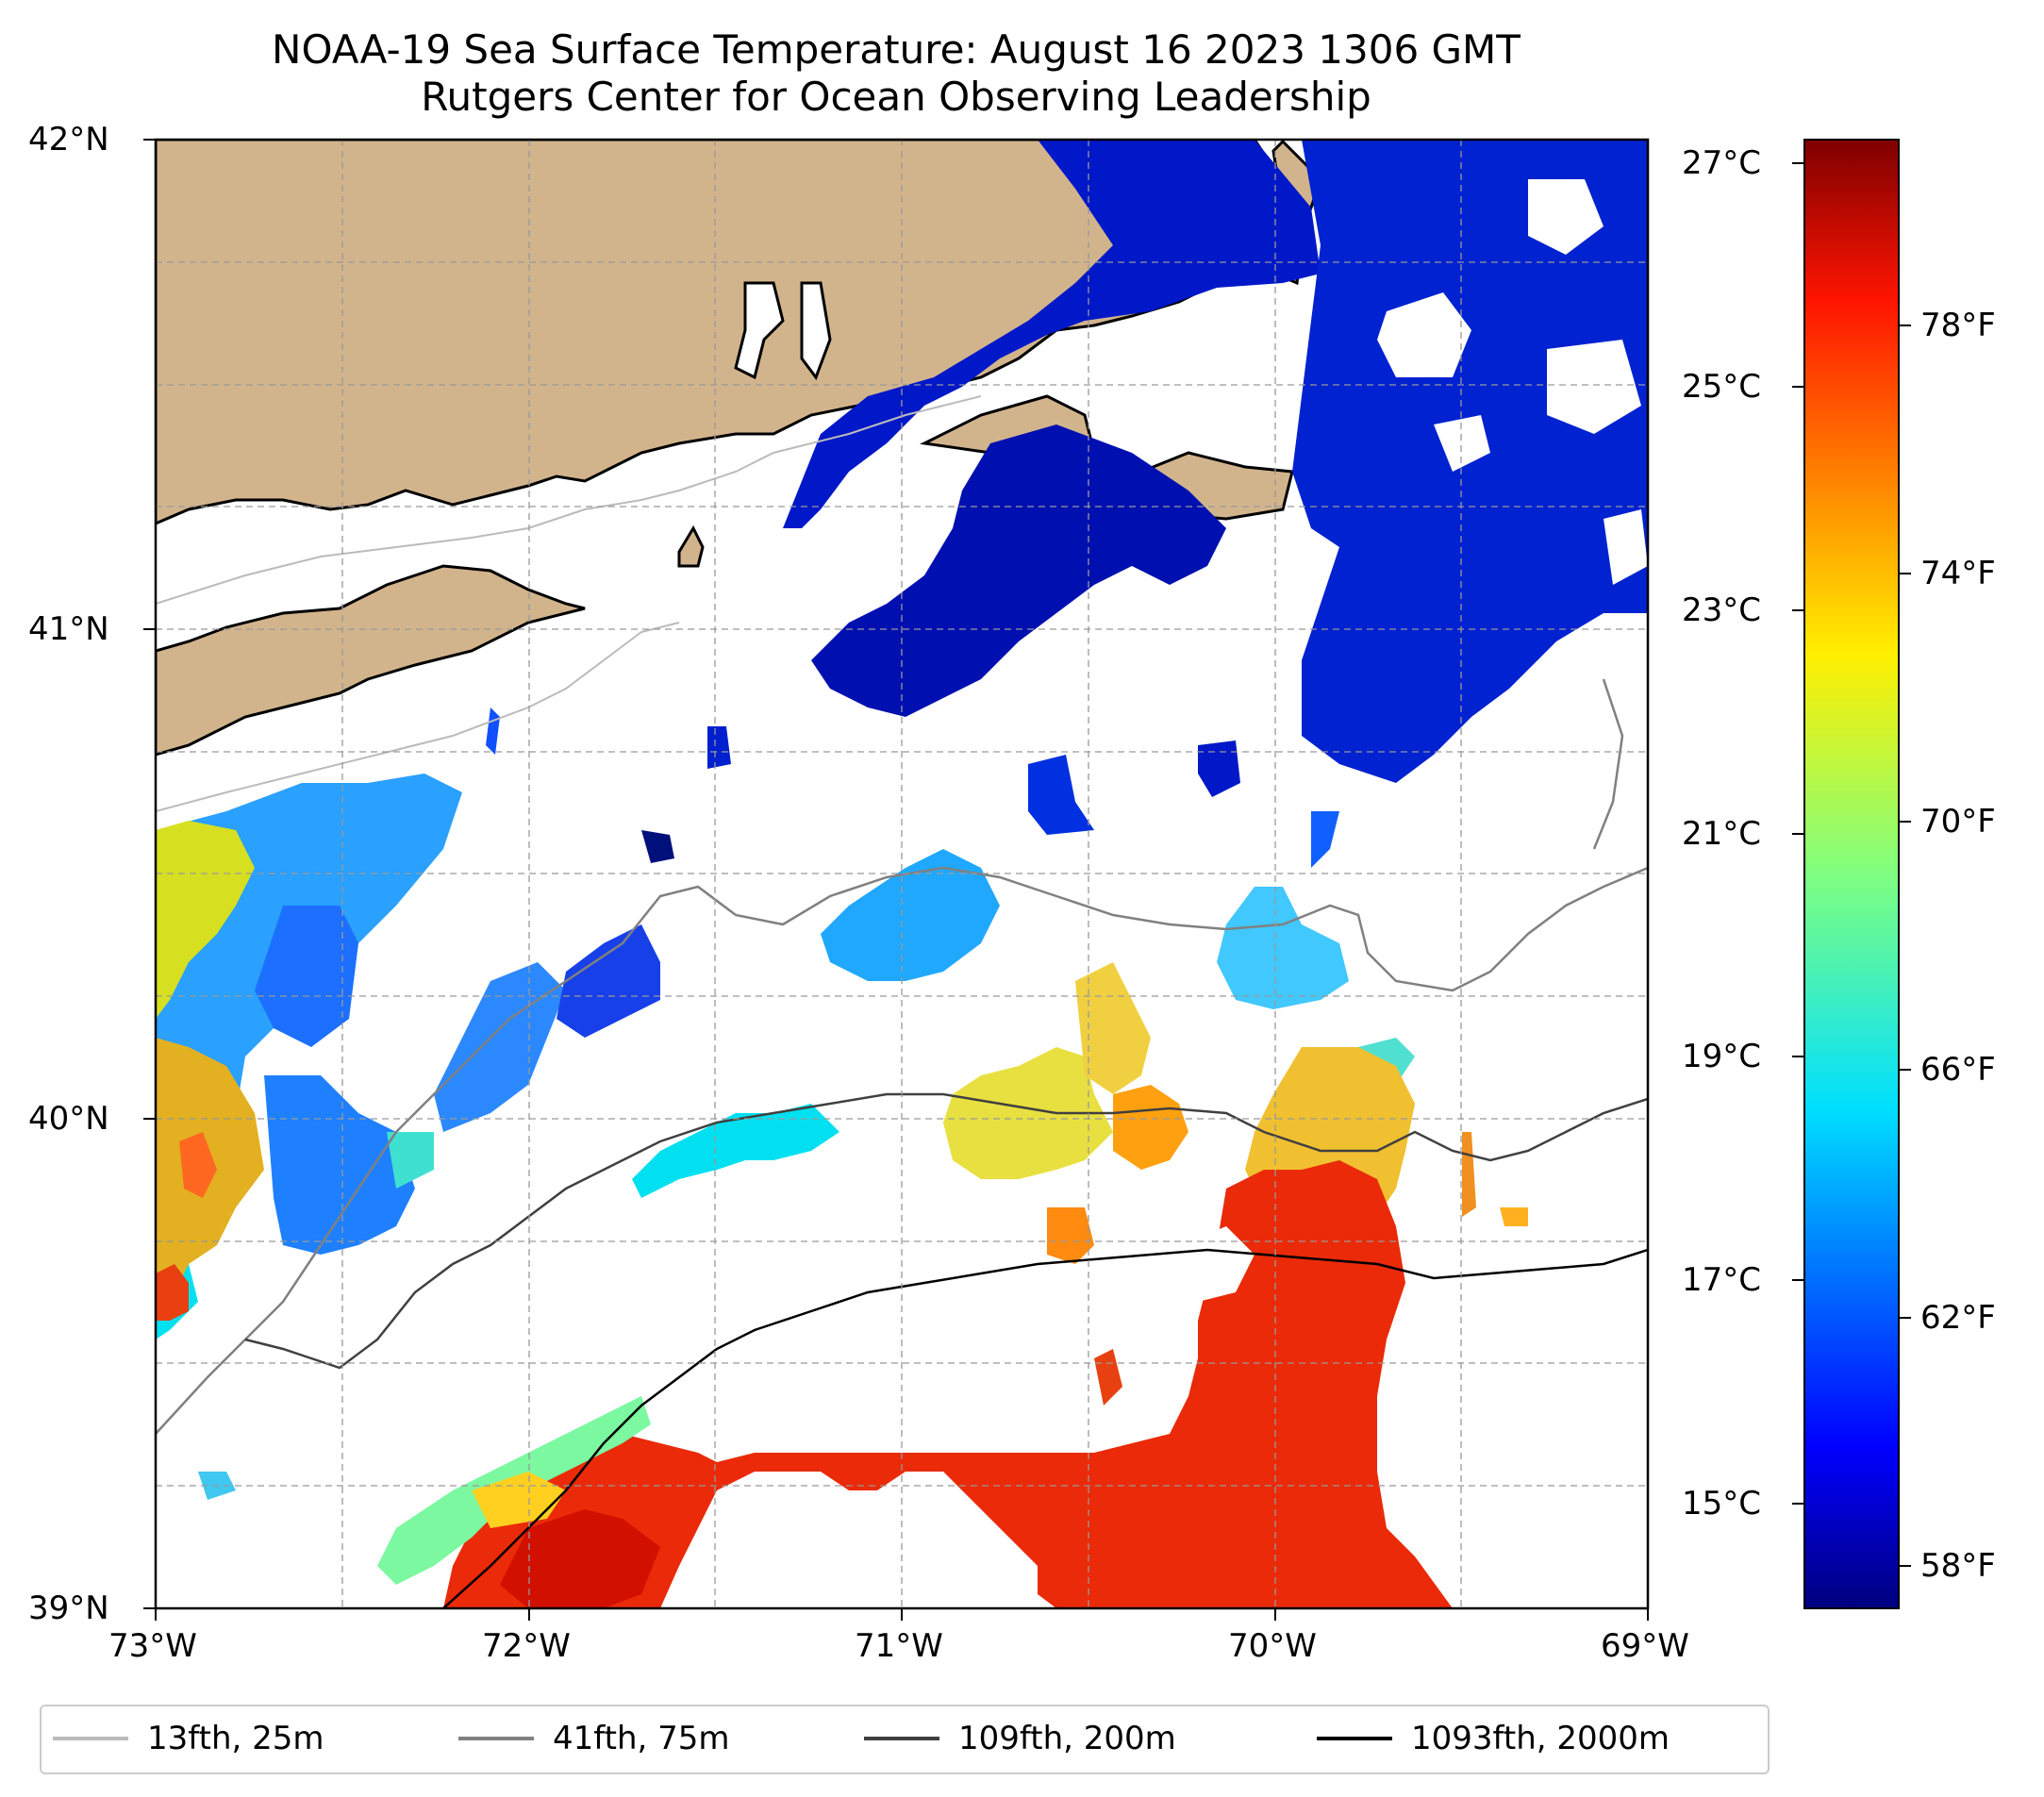 This screenshot has width=2044, height=1797. I want to click on sst-hot-region, so click(915, 1384).